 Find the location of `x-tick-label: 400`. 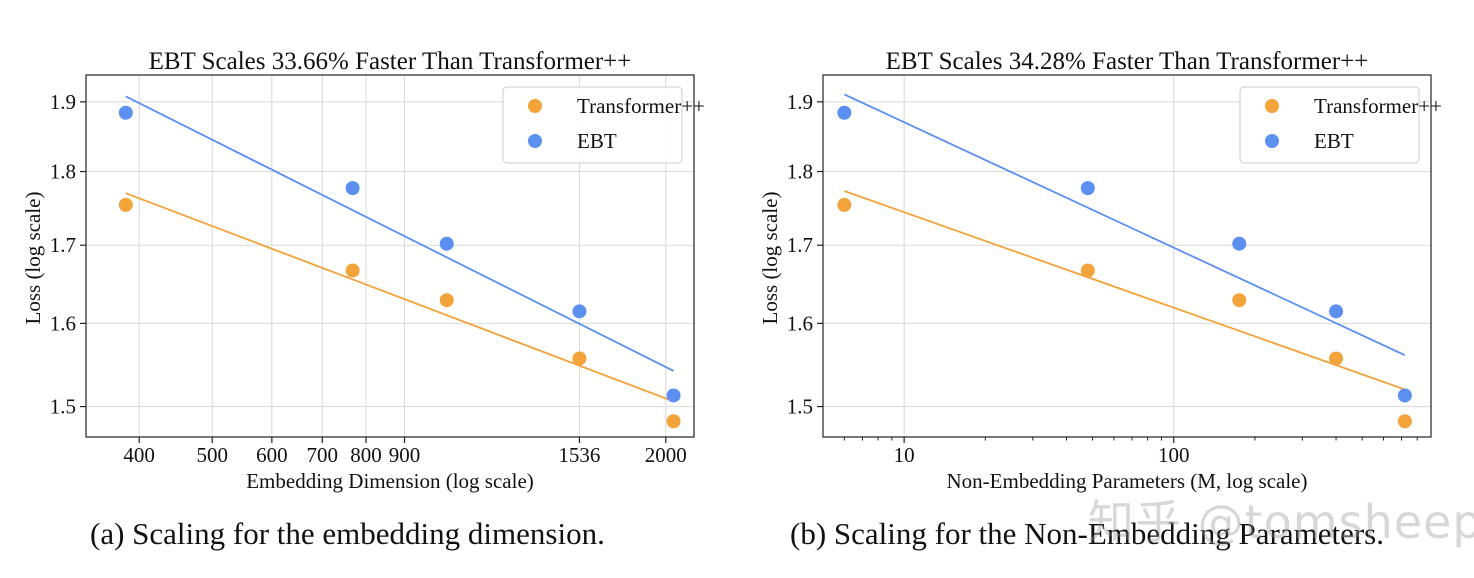

x-tick-label: 400 is located at coordinates (139, 455).